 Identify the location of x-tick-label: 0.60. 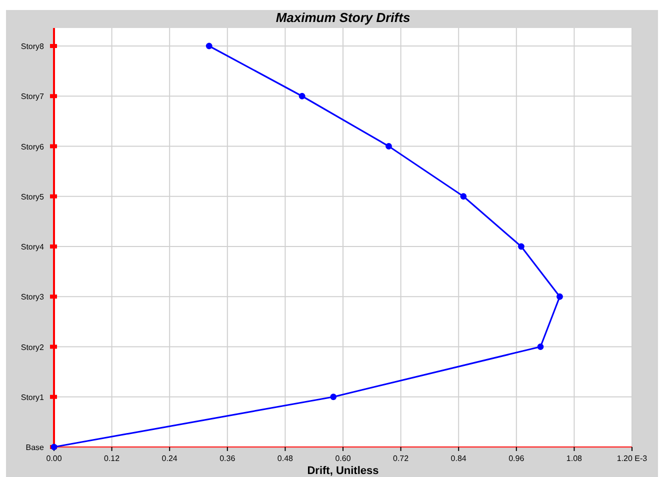
(343, 458).